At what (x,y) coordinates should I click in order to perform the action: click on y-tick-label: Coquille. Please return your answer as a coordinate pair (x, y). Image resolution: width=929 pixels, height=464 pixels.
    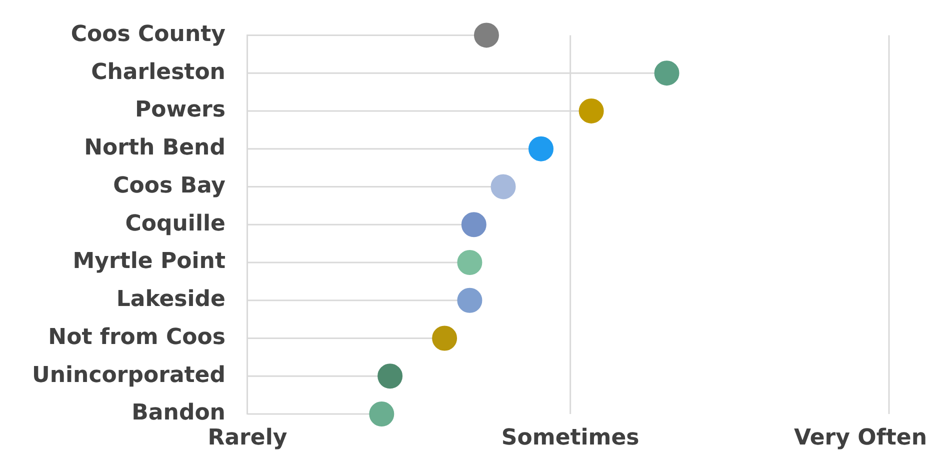
    Looking at the image, I should click on (175, 223).